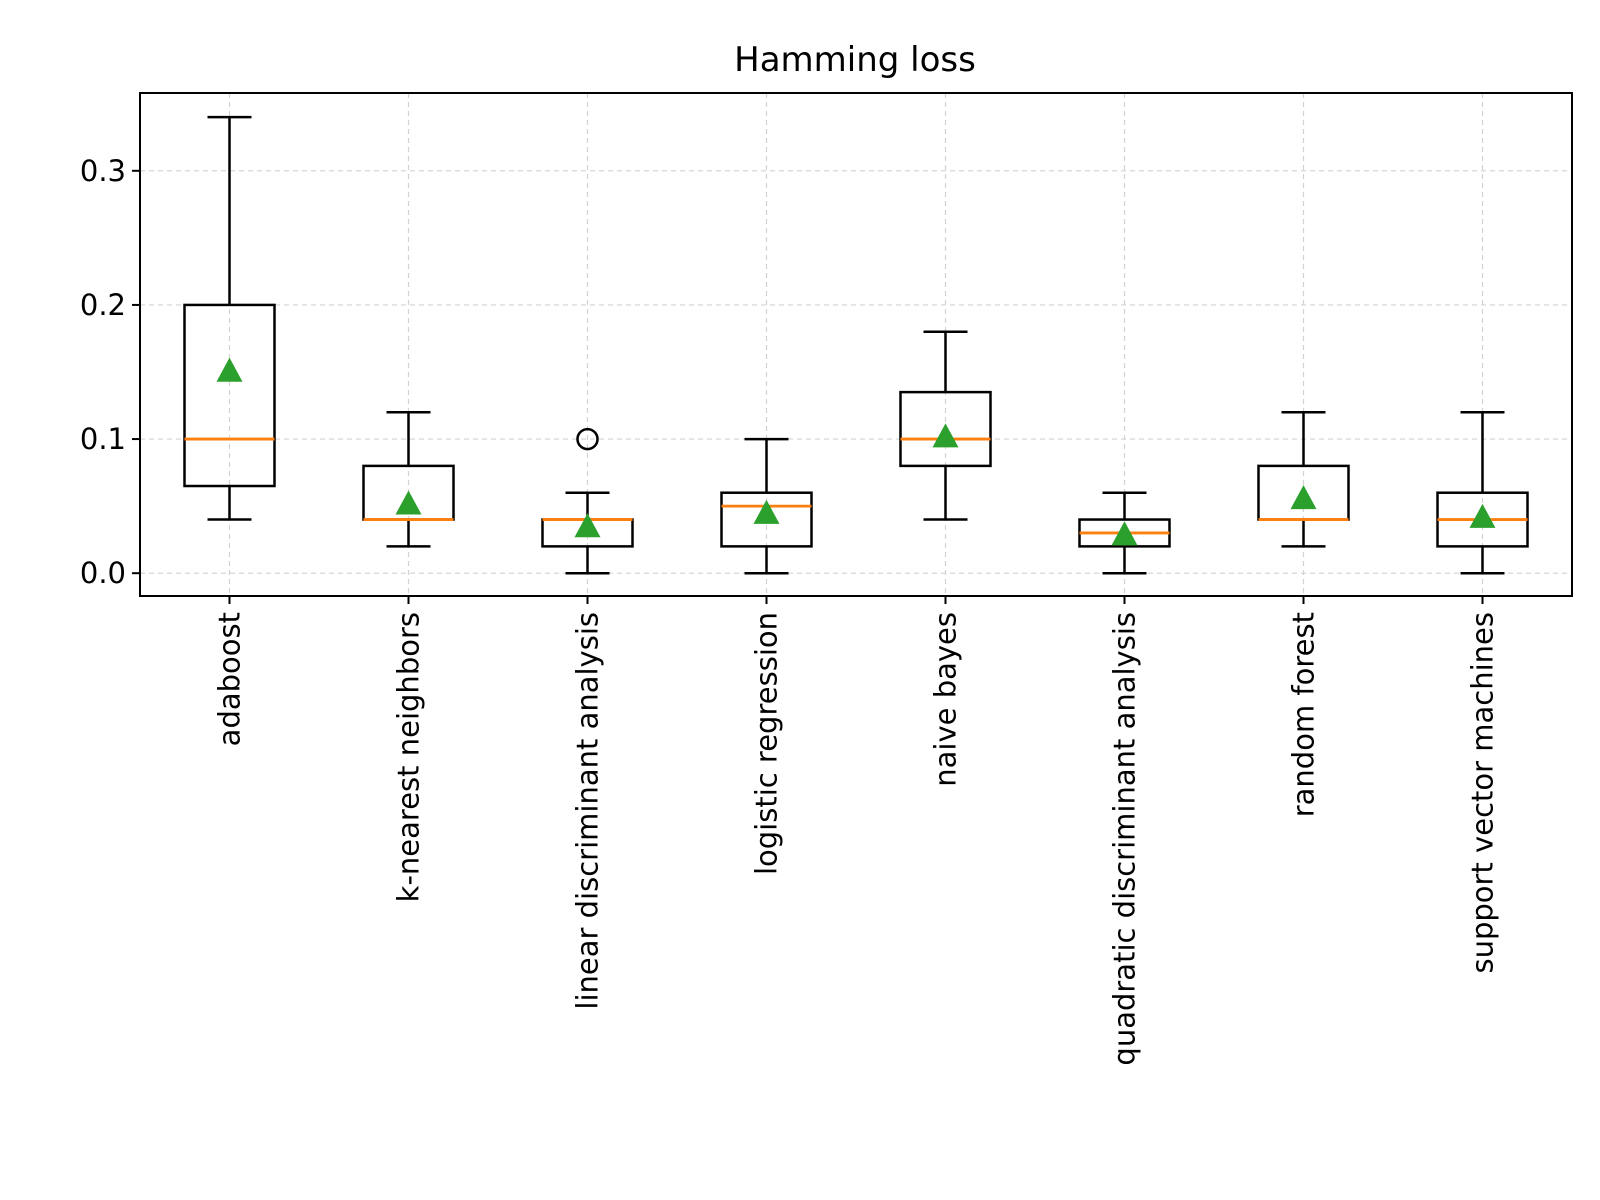  What do you see at coordinates (409, 757) in the screenshot?
I see `x-category-label: k-nearest neighbors` at bounding box center [409, 757].